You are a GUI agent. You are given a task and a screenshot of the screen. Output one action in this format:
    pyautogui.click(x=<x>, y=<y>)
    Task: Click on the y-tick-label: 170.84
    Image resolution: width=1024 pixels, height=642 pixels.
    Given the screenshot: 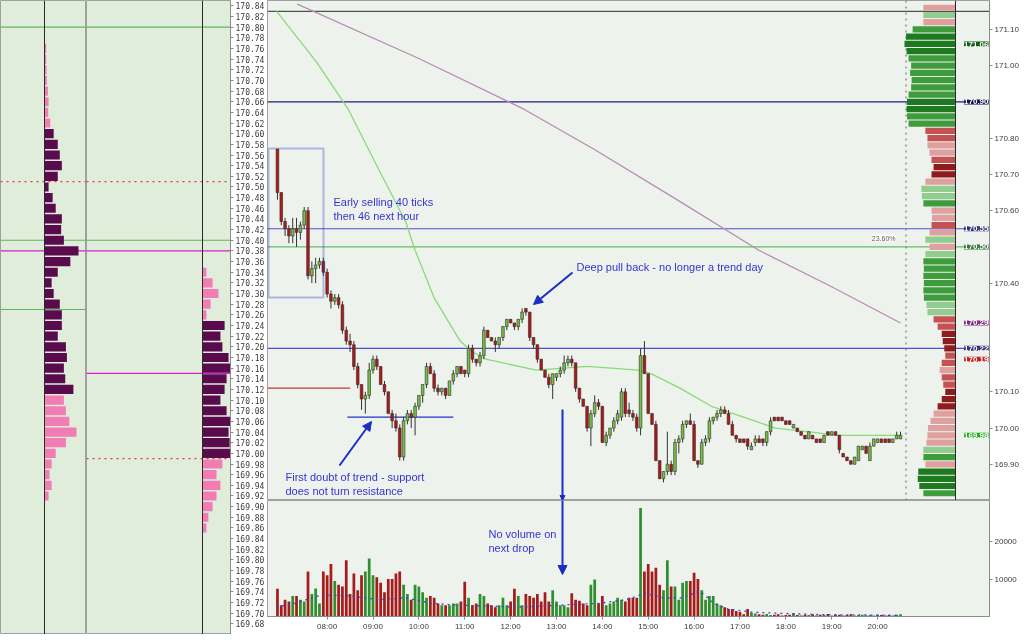 What is the action you would take?
    pyautogui.click(x=250, y=7)
    